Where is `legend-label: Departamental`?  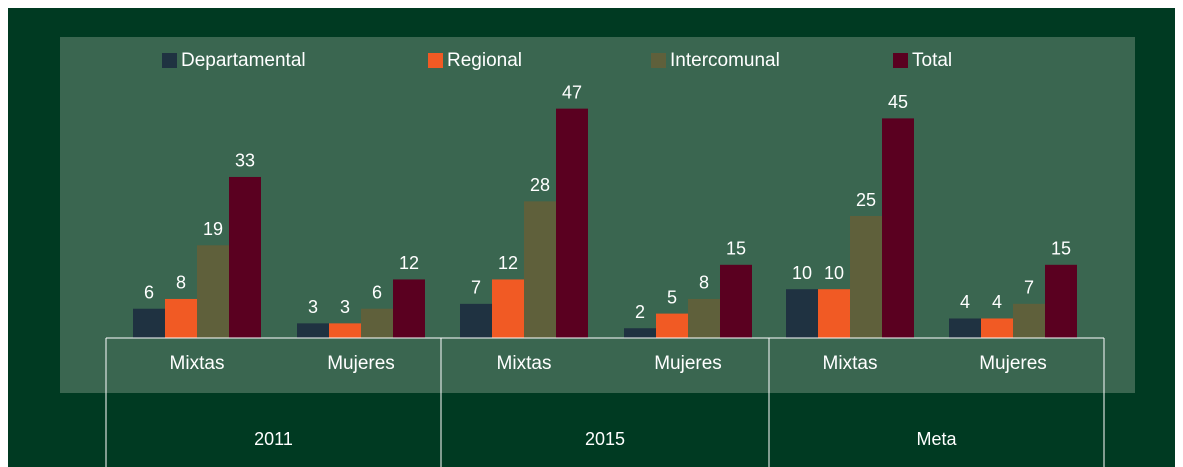
legend-label: Departamental is located at coordinates (243, 60).